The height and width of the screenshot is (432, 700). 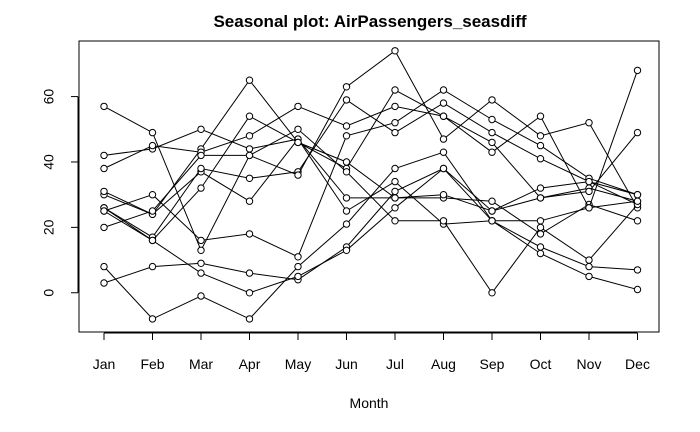 I want to click on y-tick-label: 40, so click(x=49, y=162).